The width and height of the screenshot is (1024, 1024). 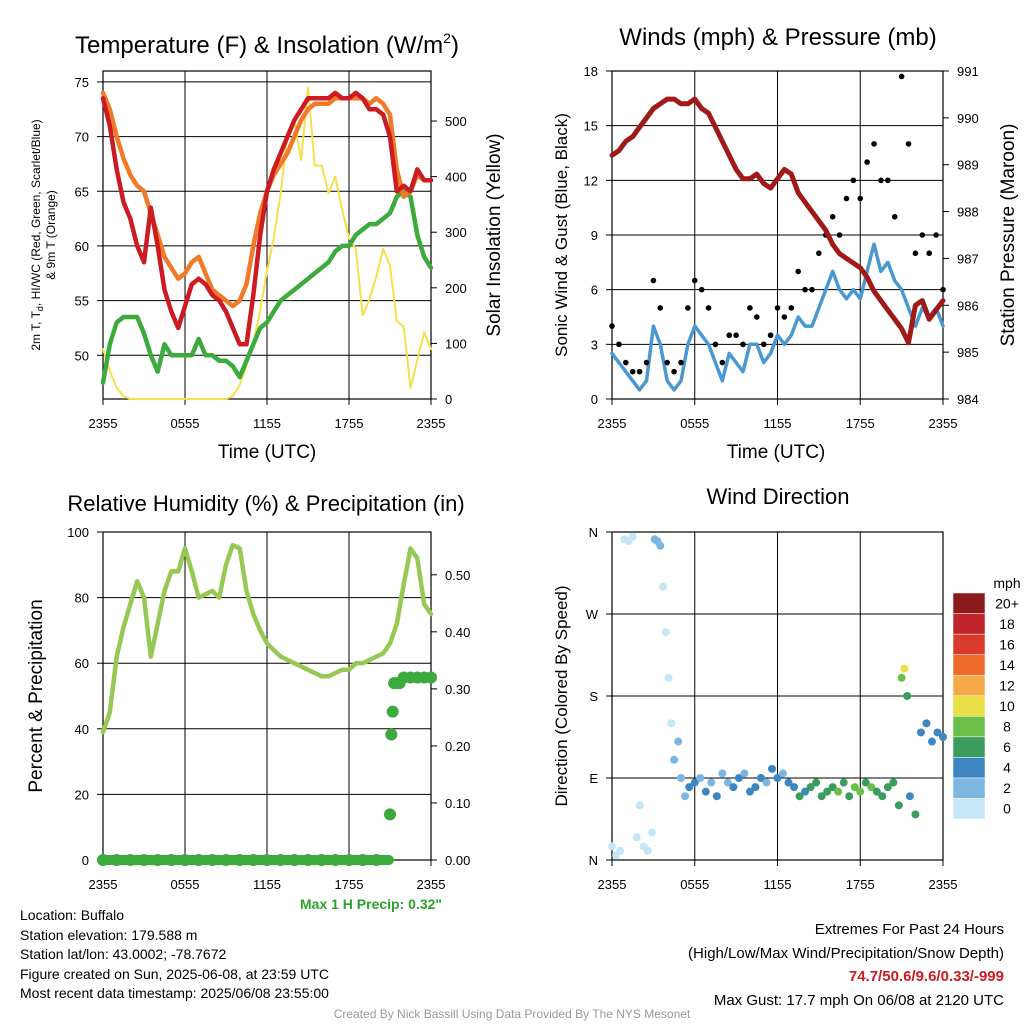 I want to click on colorbar-label: 8, so click(x=1007, y=727).